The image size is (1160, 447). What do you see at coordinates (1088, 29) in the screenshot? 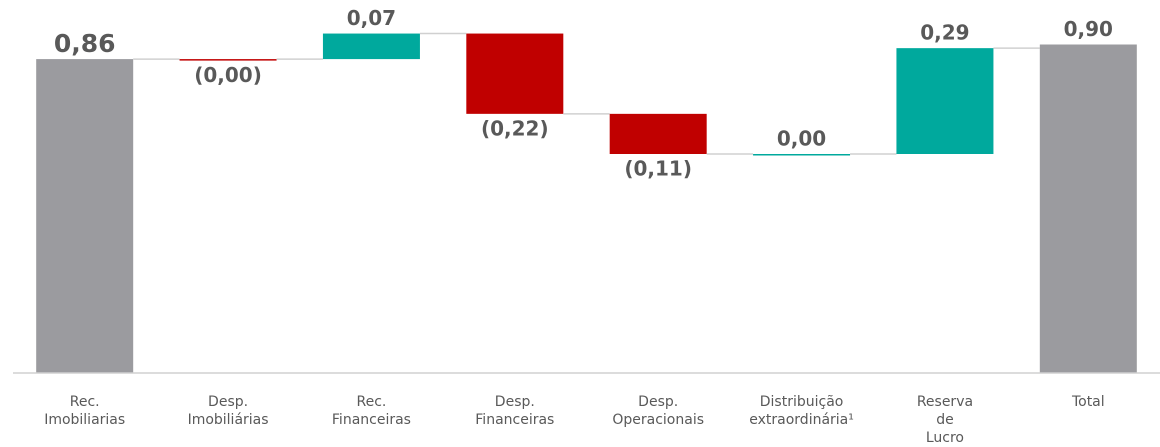
I see `value-label: 0,90` at bounding box center [1088, 29].